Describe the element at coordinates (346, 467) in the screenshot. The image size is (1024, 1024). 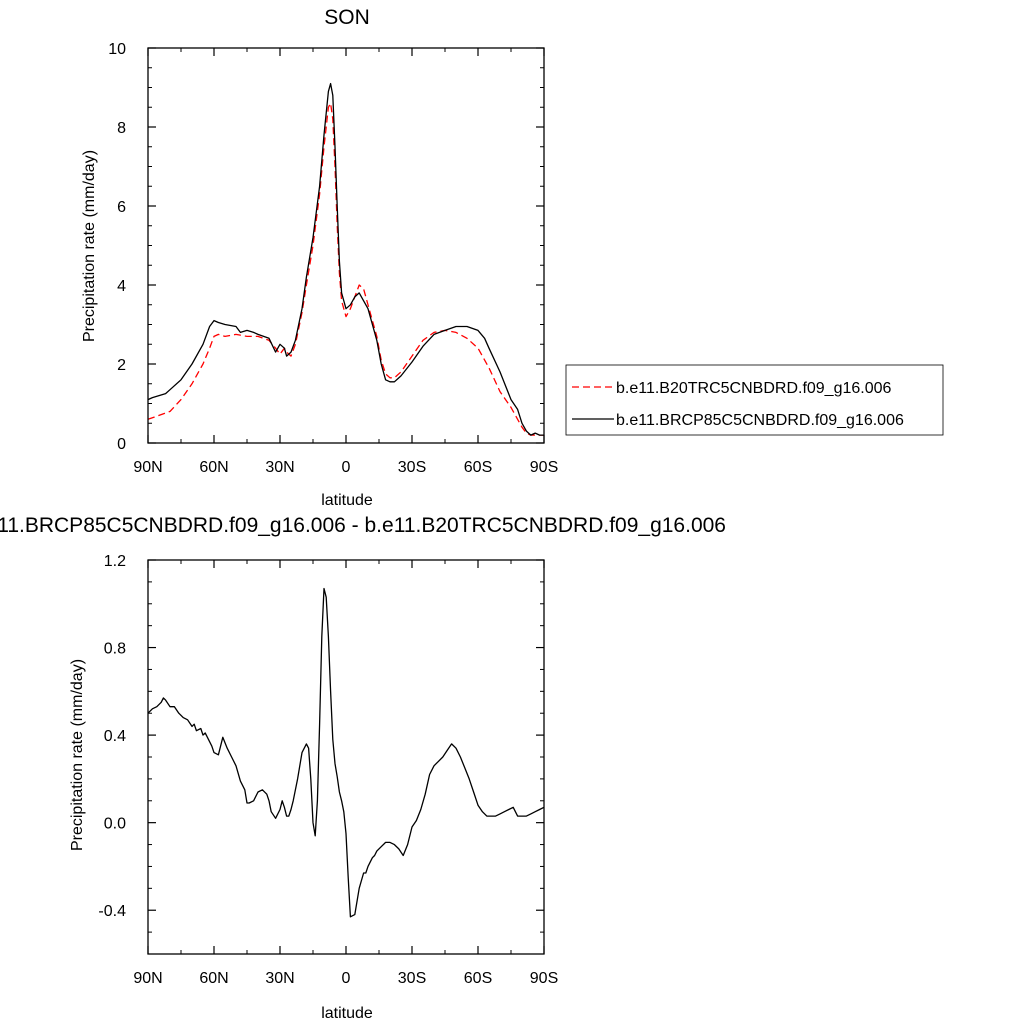
I see `top-x-tick-label: 0` at that location.